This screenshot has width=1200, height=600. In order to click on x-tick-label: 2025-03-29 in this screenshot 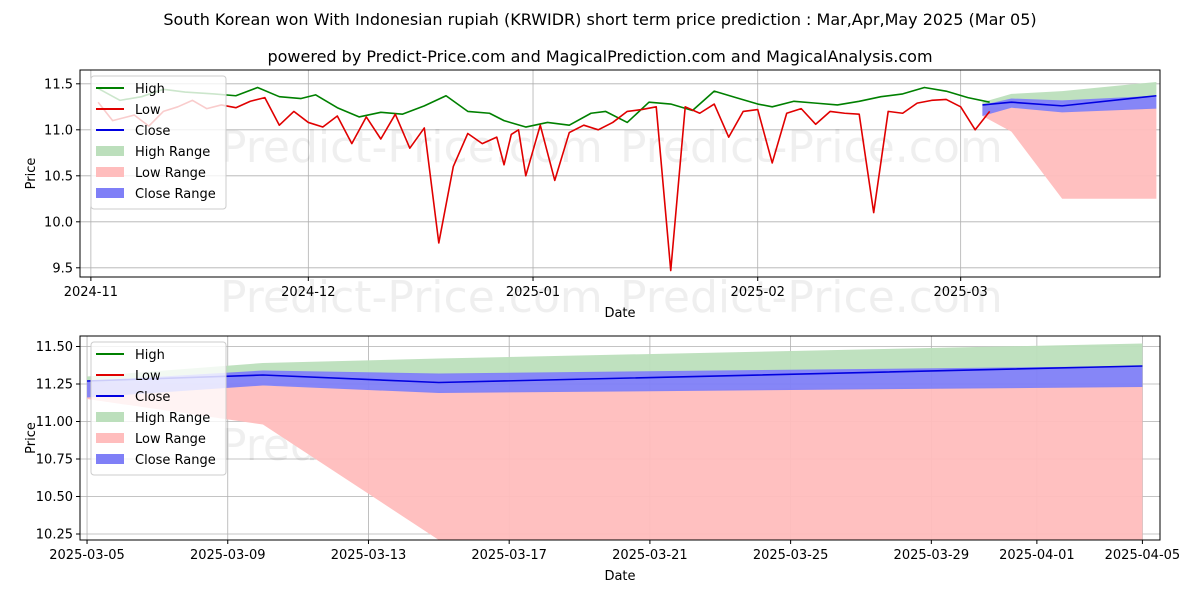, I will do `click(932, 555)`.